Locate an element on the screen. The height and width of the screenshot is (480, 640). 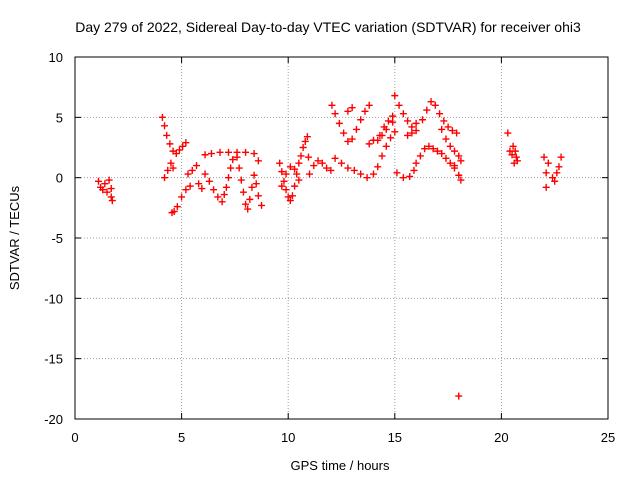
x-axis-label: GPS time / hours is located at coordinates (340, 465).